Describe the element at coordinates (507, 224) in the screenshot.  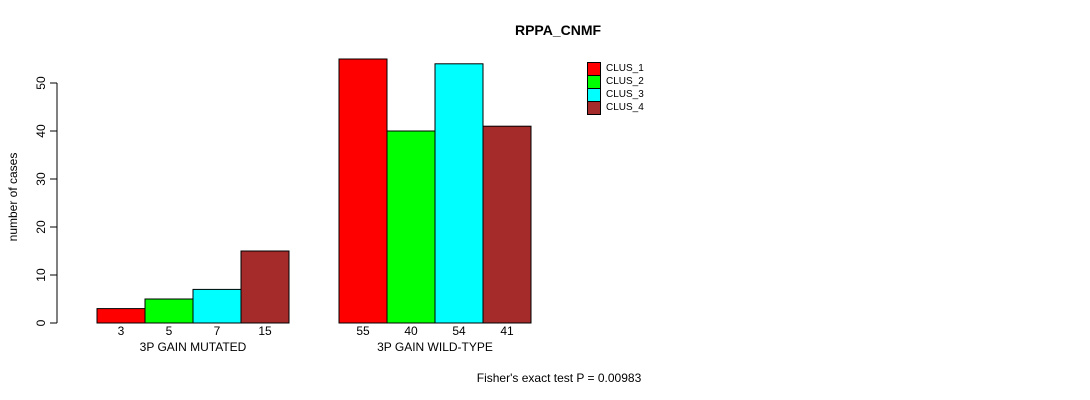
I see `bar-clus_4-group2` at that location.